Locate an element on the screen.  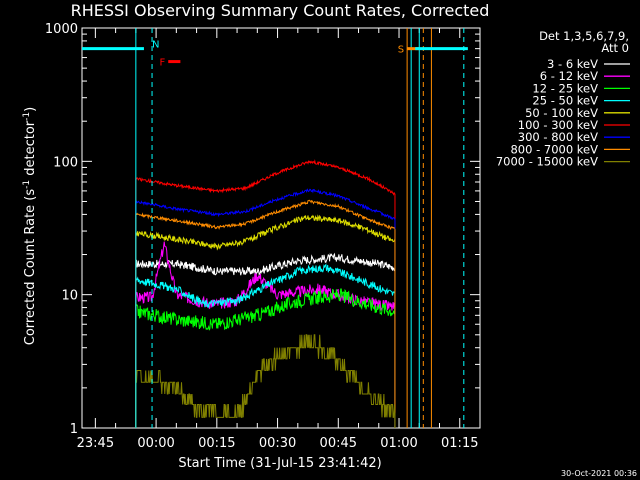
legend-item-label: 3 - 6 keV is located at coordinates (572, 64).